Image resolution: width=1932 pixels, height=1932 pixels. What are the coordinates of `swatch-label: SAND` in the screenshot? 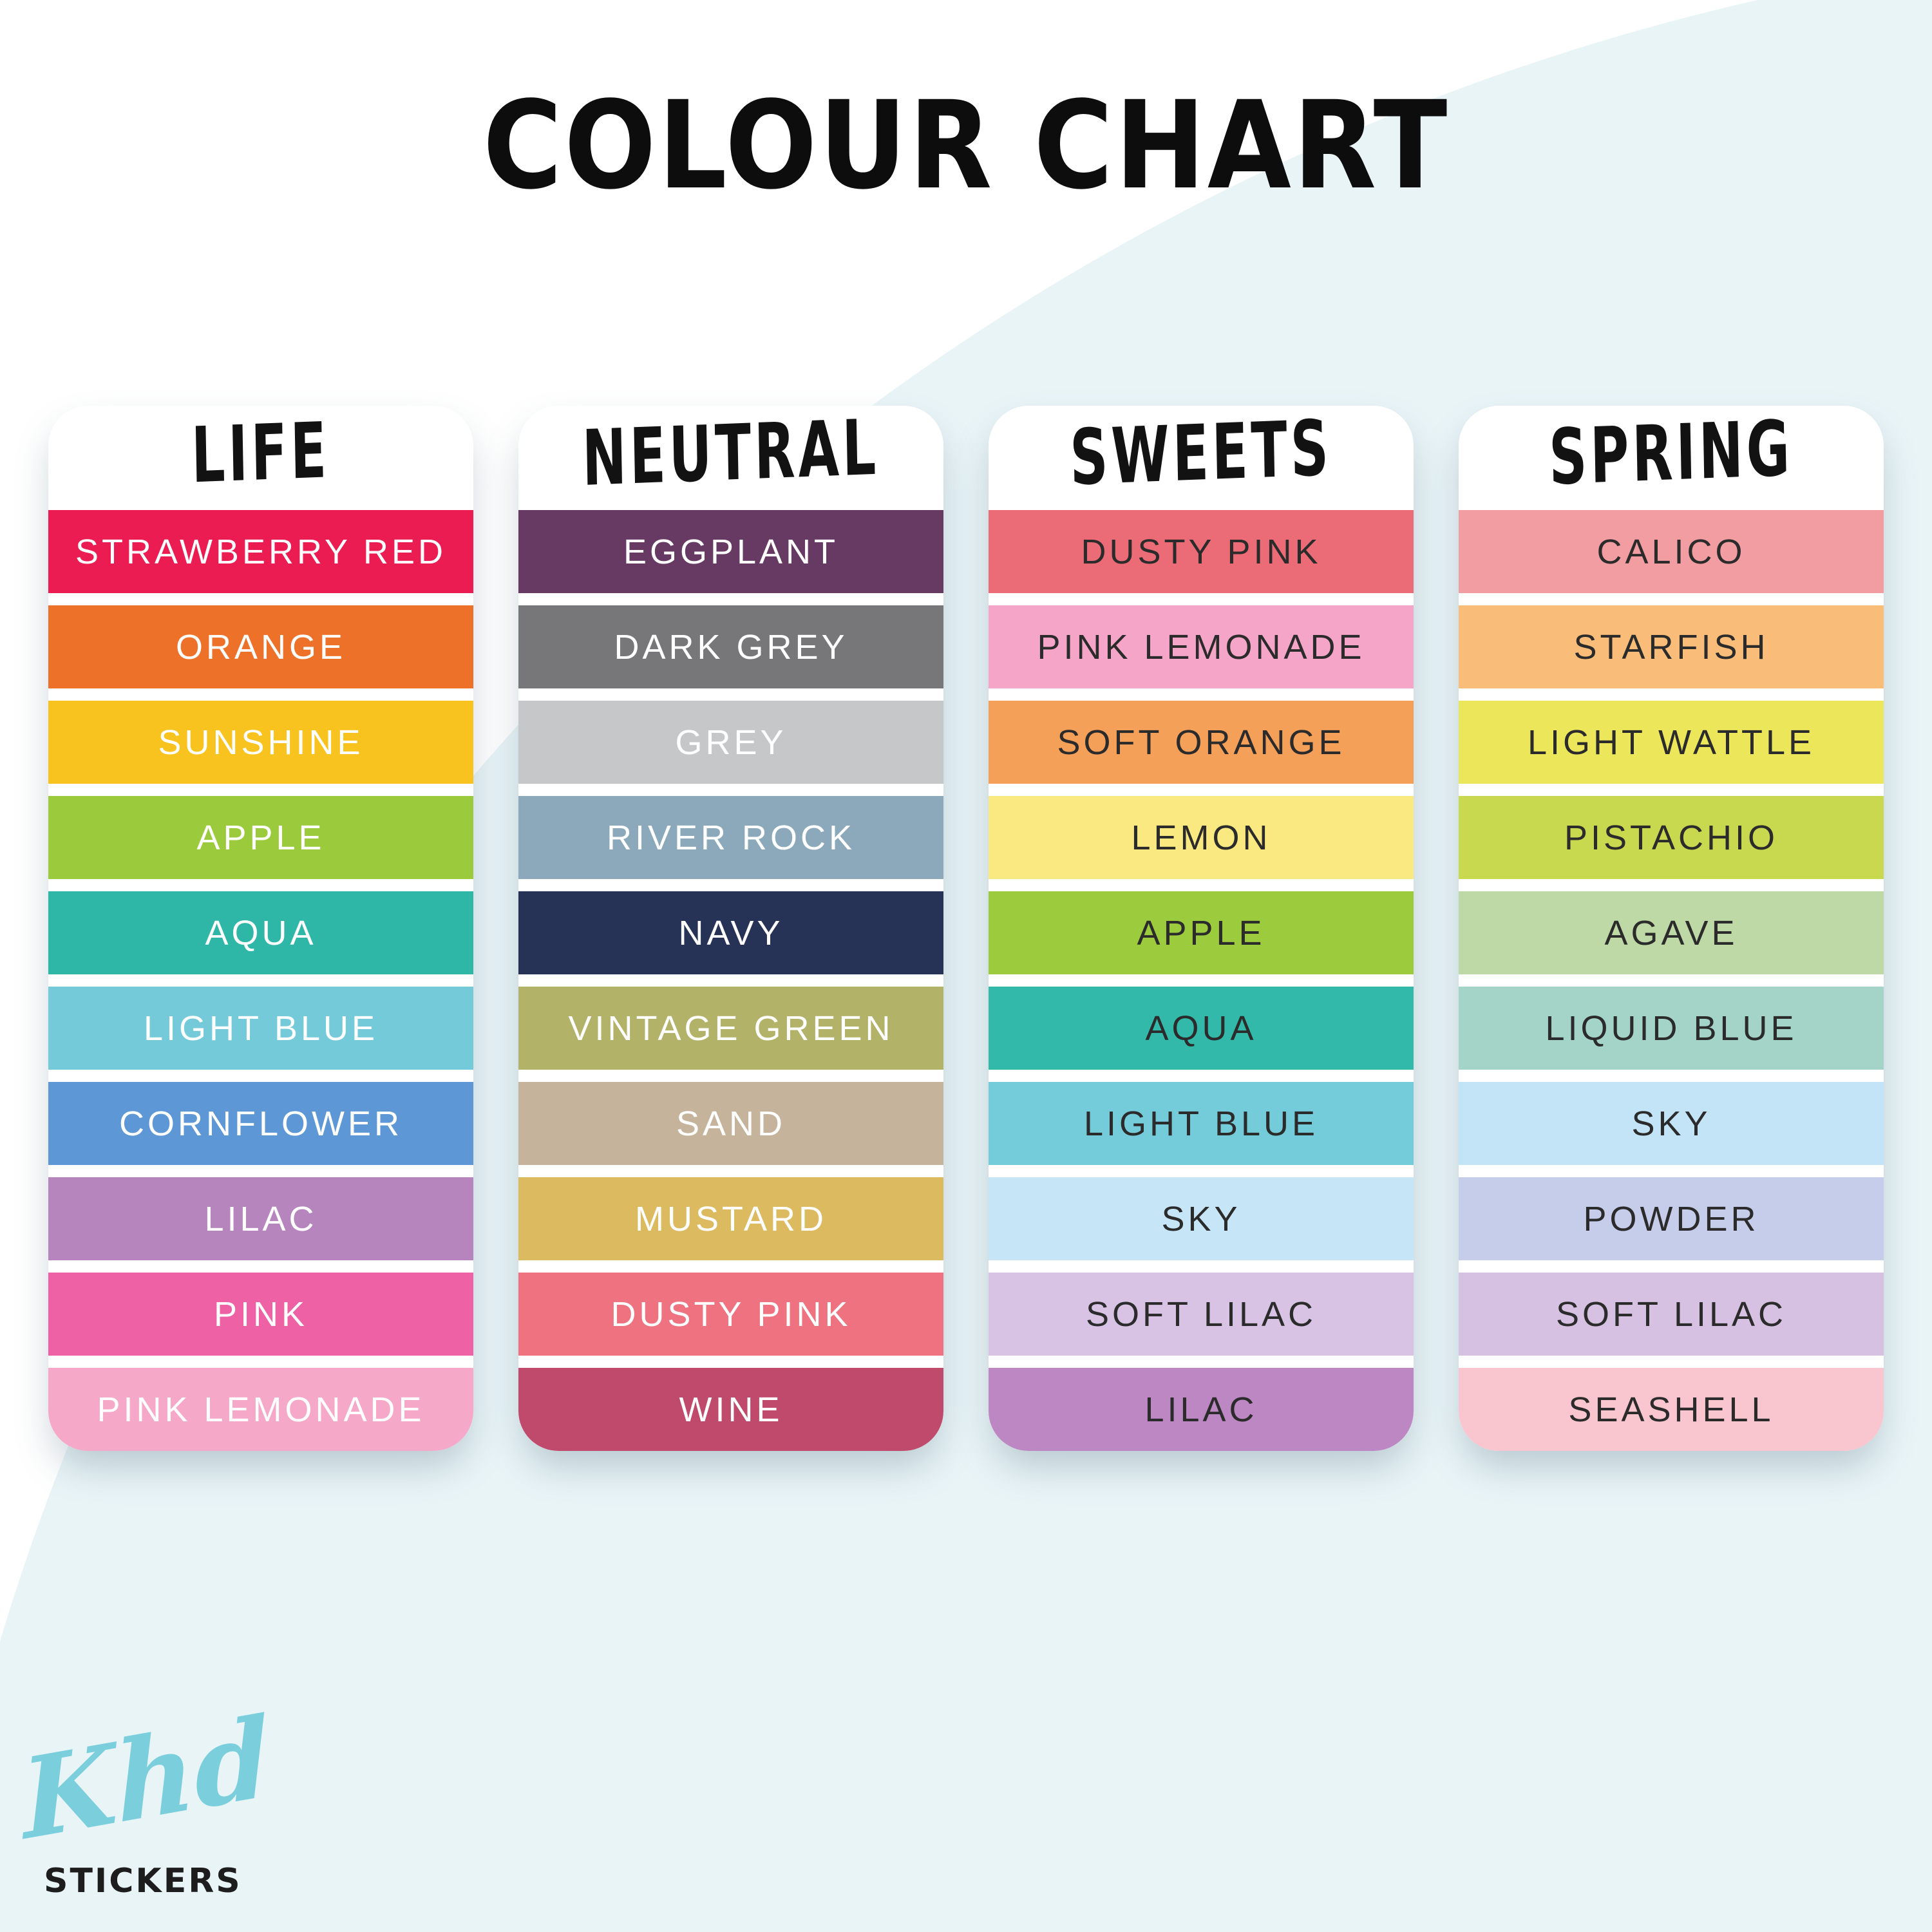 It's located at (731, 1124).